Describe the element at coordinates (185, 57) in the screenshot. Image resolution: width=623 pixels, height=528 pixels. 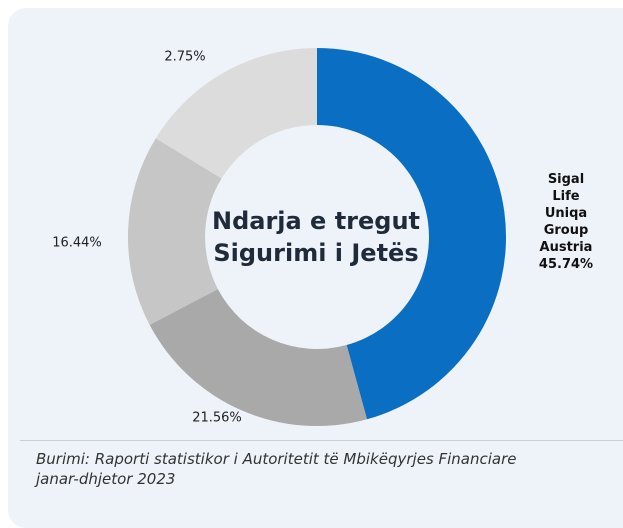
I see `value-label: 2.75%` at that location.